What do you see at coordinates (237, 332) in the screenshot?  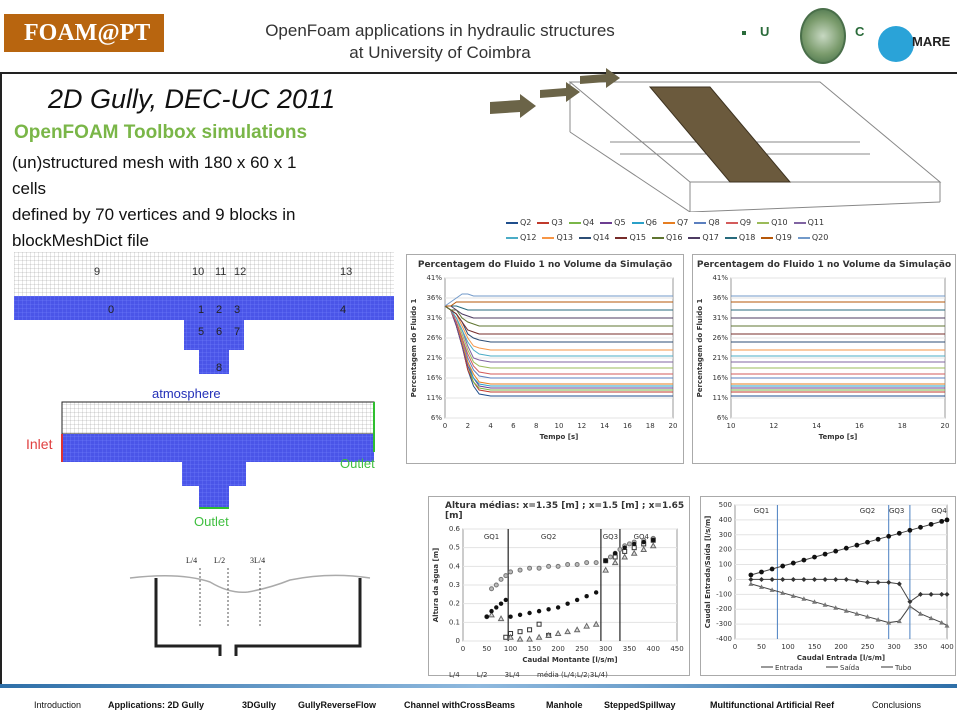 I see `block-label-7: 7` at bounding box center [237, 332].